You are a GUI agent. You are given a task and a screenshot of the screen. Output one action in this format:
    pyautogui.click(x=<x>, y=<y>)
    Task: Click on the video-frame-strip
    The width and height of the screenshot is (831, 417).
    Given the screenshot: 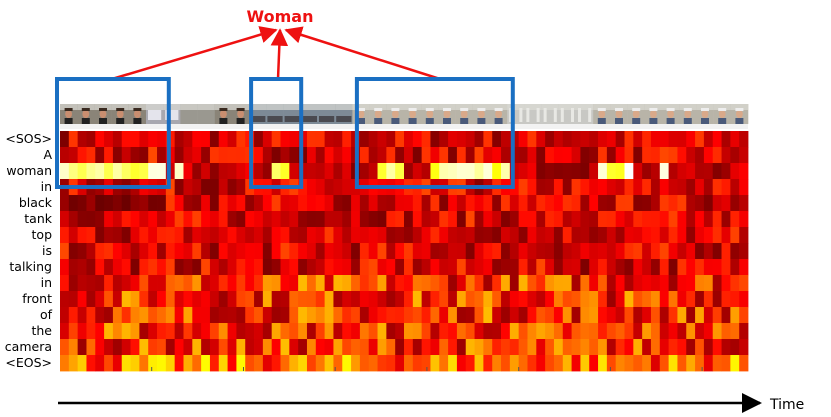 What is the action you would take?
    pyautogui.click(x=404, y=114)
    